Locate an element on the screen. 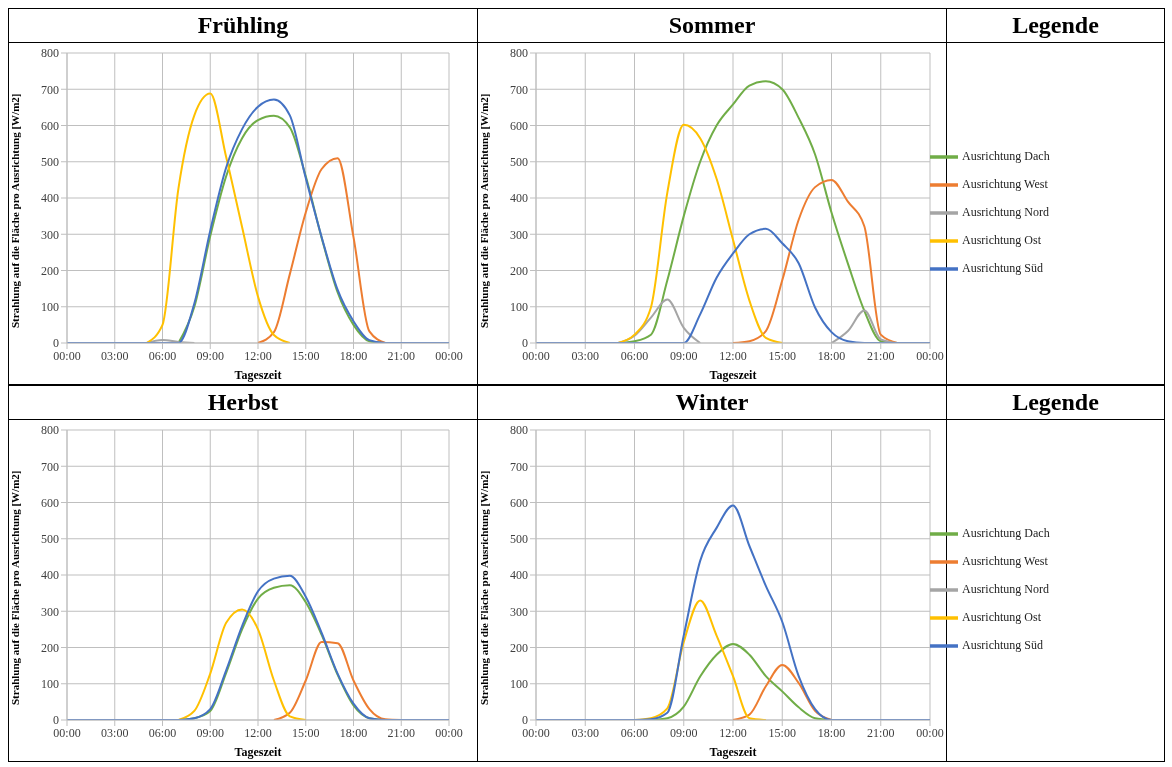  chart-title: Frühling is located at coordinates (243, 25).